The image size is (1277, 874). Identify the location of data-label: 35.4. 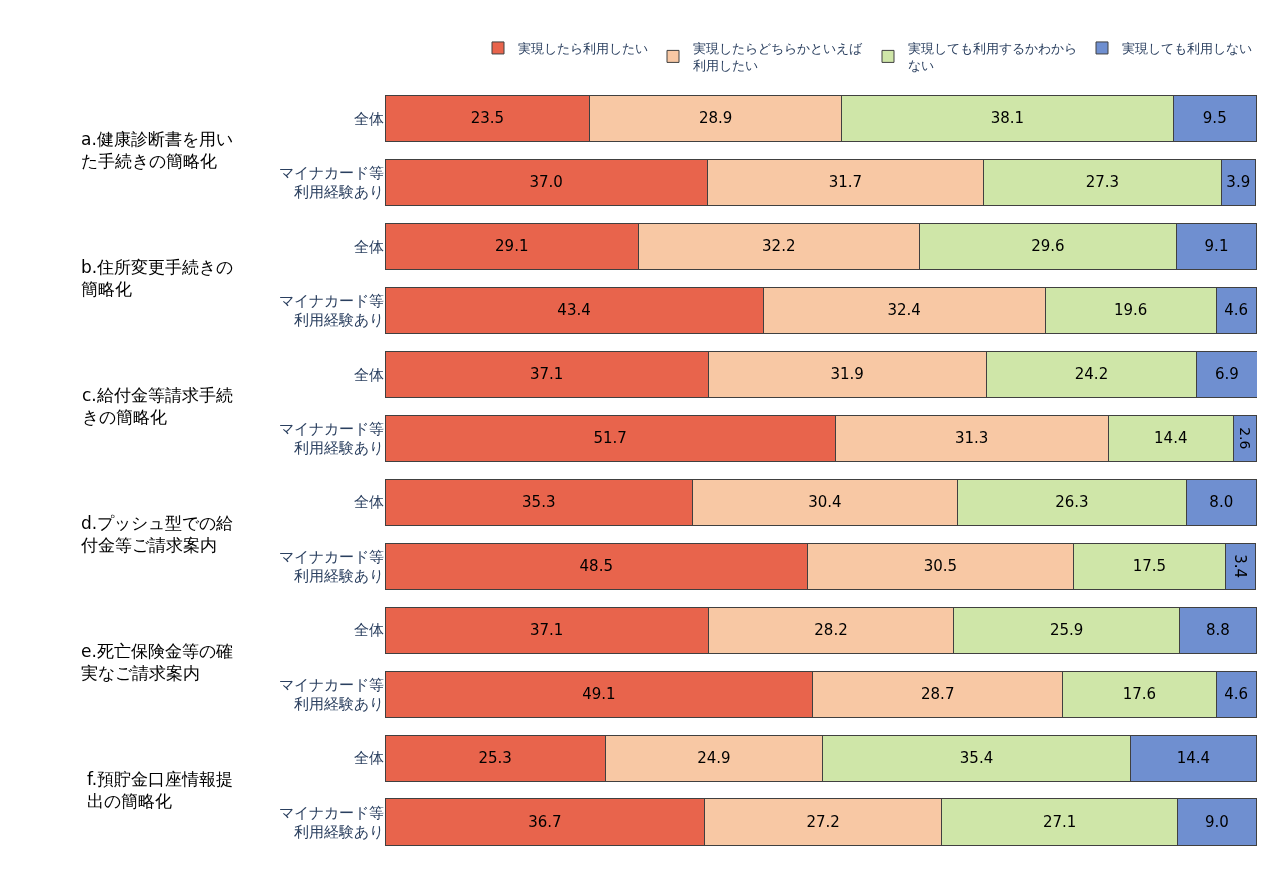
(976, 758).